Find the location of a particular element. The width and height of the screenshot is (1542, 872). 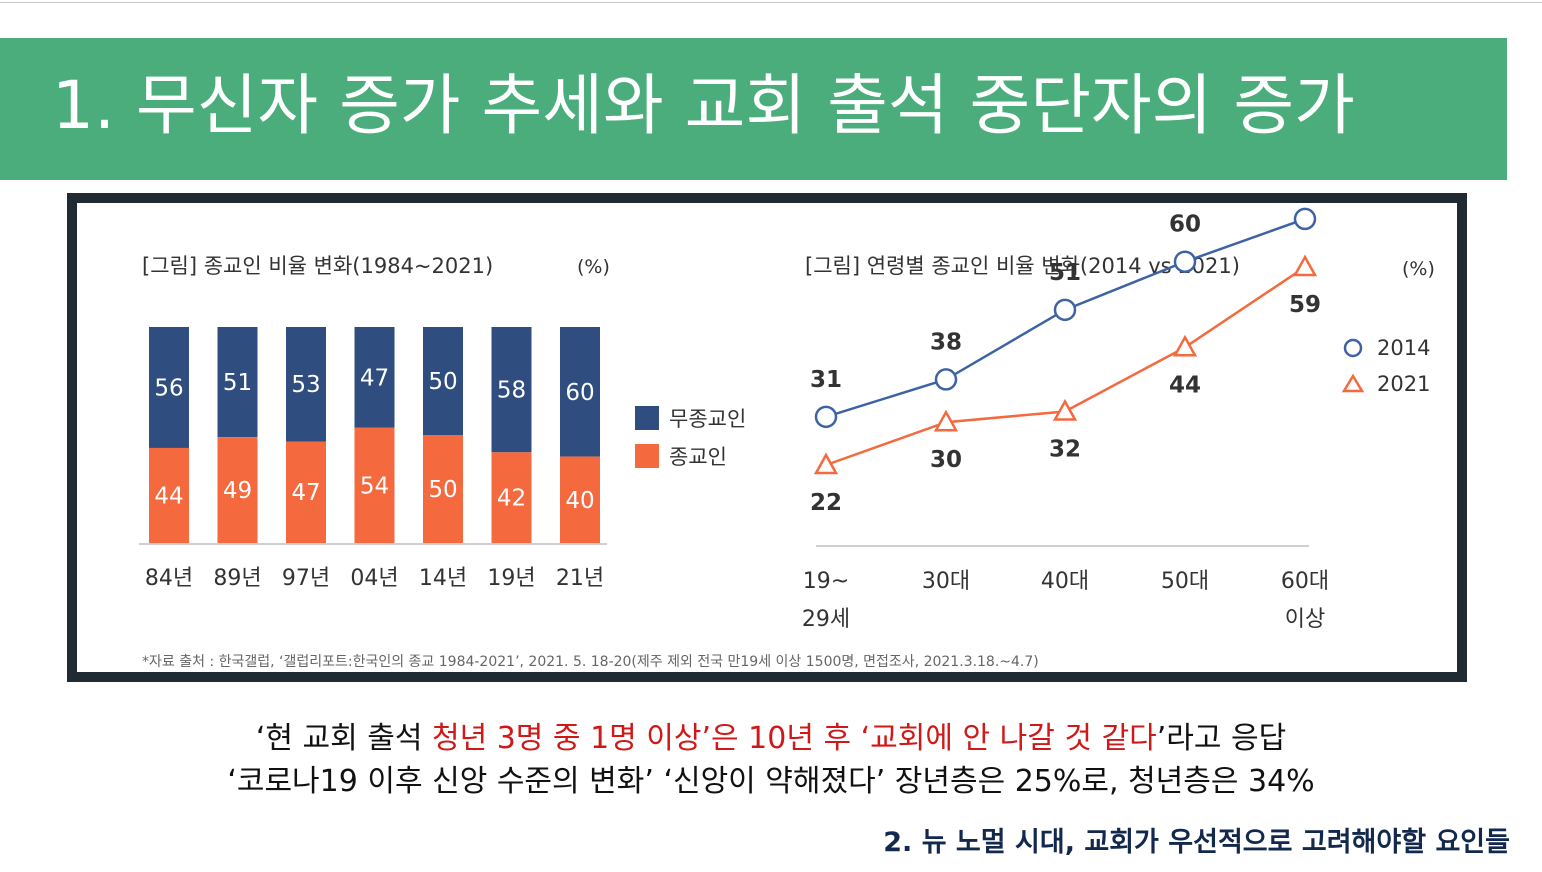

point-label-2021: 30 is located at coordinates (946, 460).